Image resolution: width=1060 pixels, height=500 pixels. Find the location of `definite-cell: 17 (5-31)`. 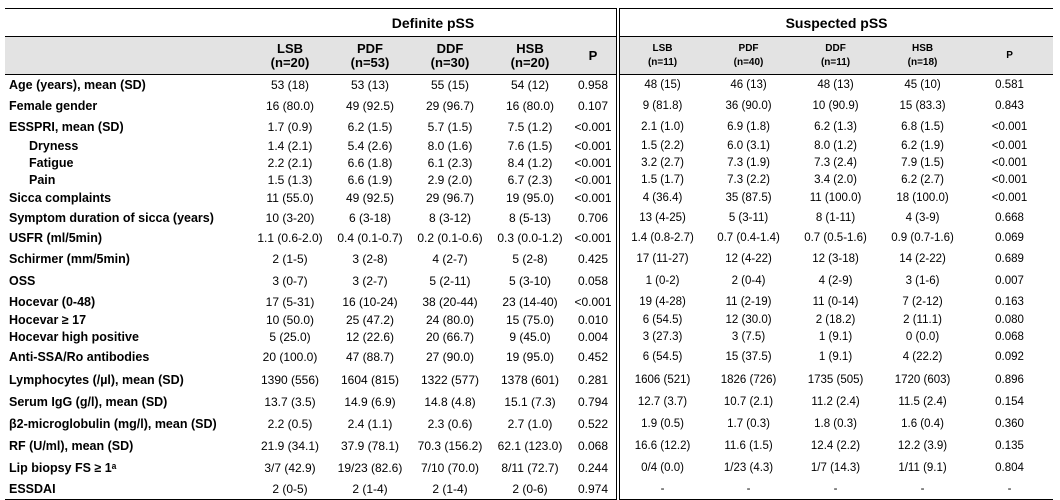

definite-cell: 17 (5-31) is located at coordinates (290, 301).